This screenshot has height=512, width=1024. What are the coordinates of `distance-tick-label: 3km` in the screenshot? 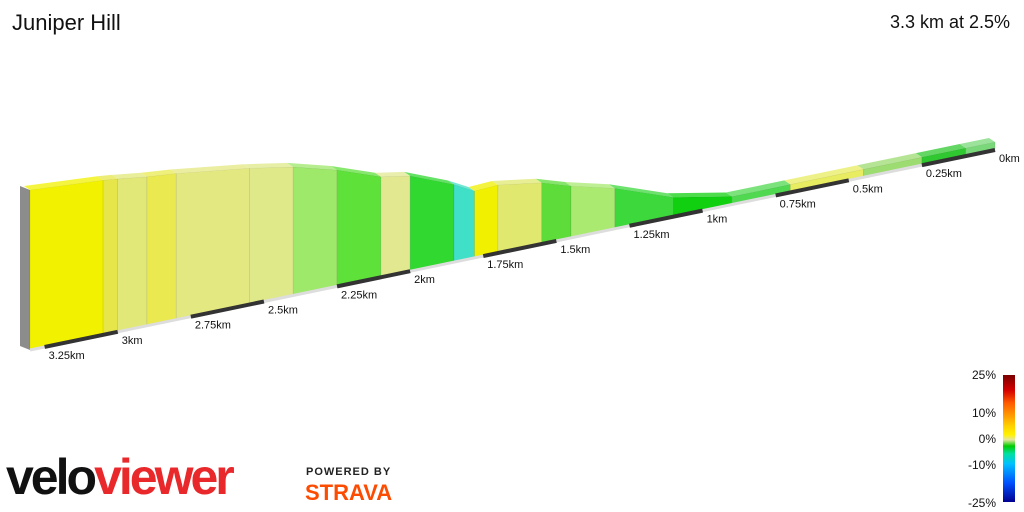 It's located at (132, 341).